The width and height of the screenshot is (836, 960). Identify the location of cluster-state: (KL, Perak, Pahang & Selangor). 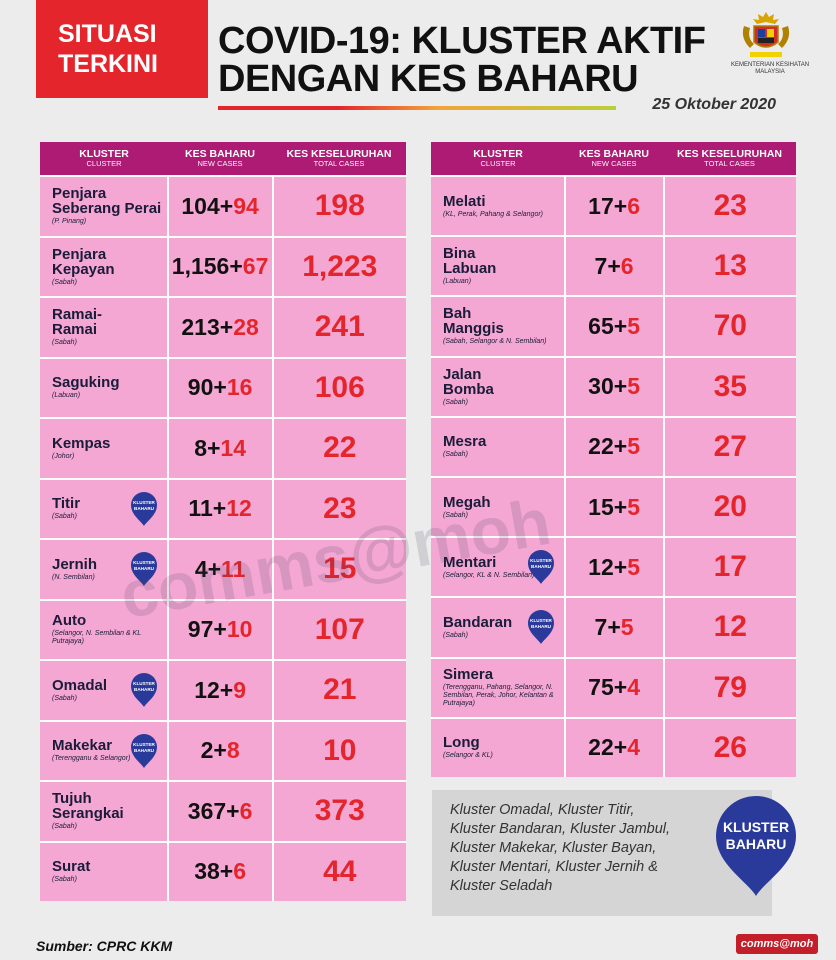
(493, 214).